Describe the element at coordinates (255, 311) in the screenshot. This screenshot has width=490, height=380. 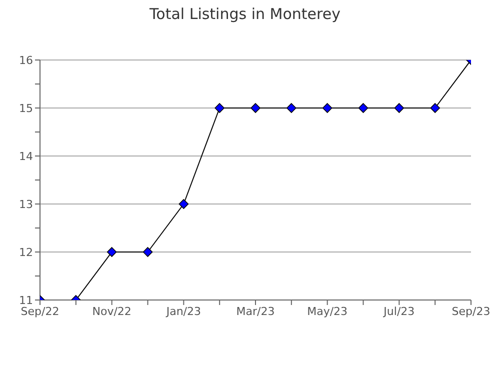
I see `x-tick-label: Mar/23` at that location.